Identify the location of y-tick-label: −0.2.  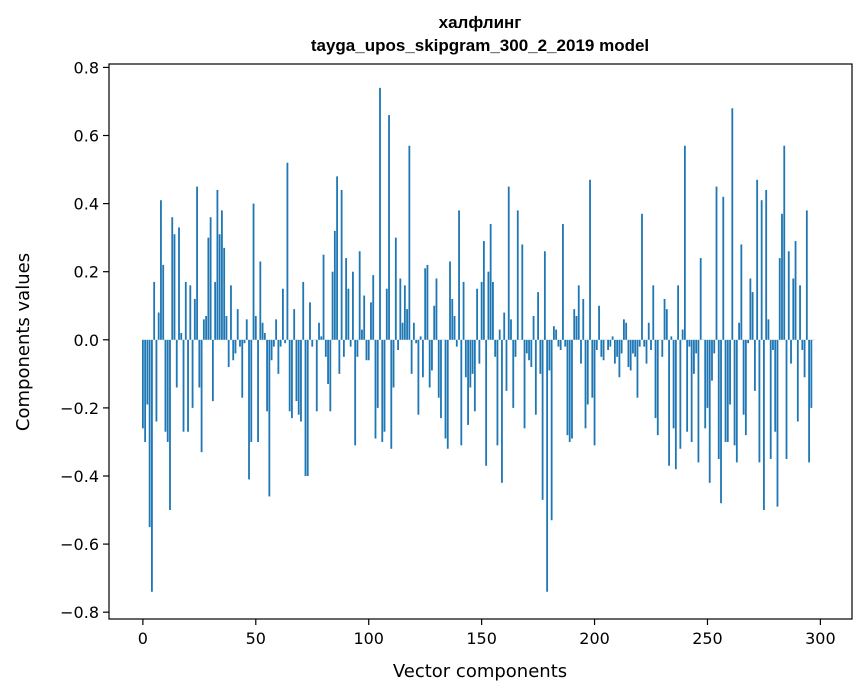
(79, 408).